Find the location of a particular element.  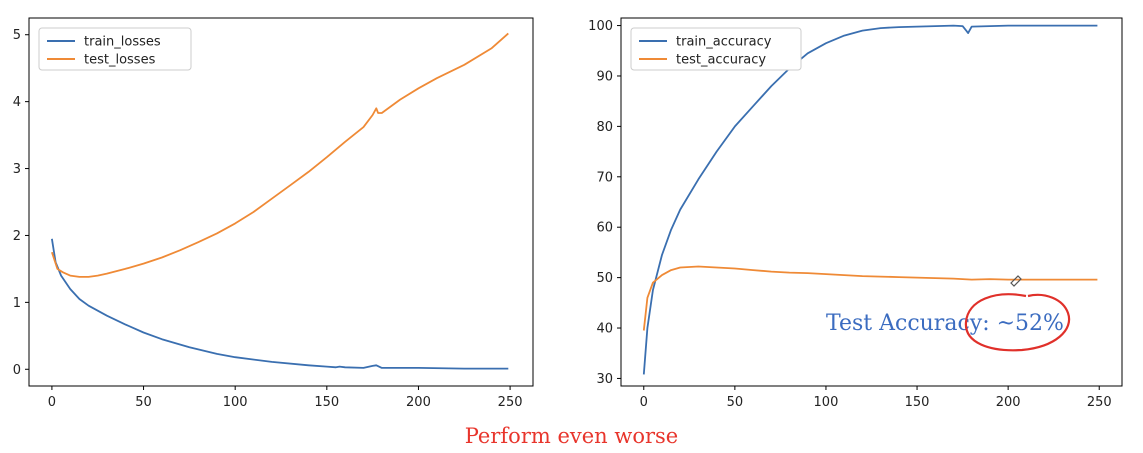

legend-label: train_losses is located at coordinates (122, 42).